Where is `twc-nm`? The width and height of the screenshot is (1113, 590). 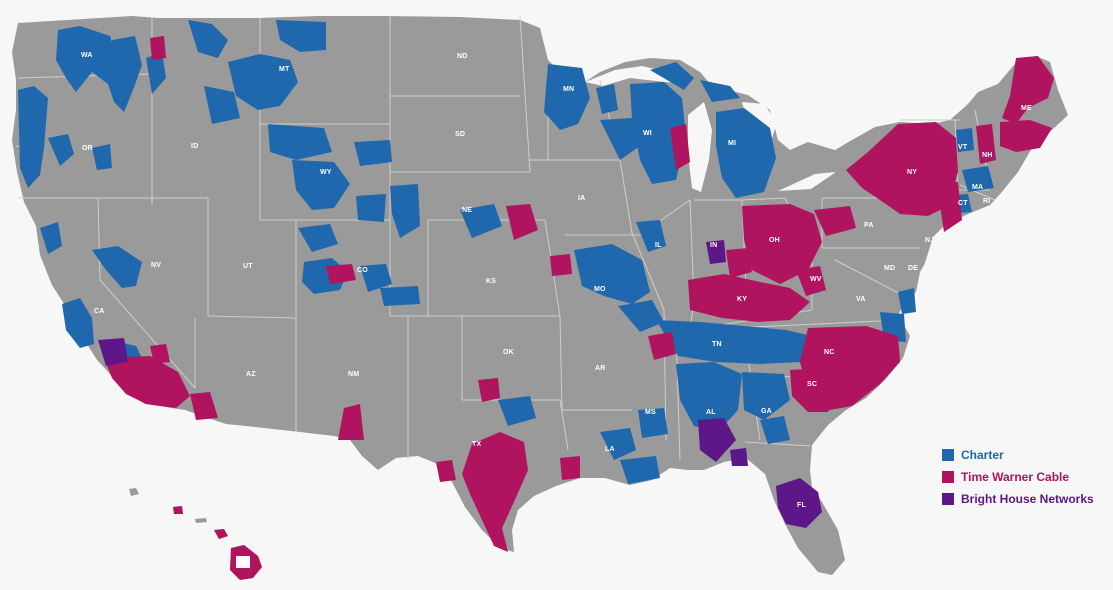
twc-nm is located at coordinates (351, 422).